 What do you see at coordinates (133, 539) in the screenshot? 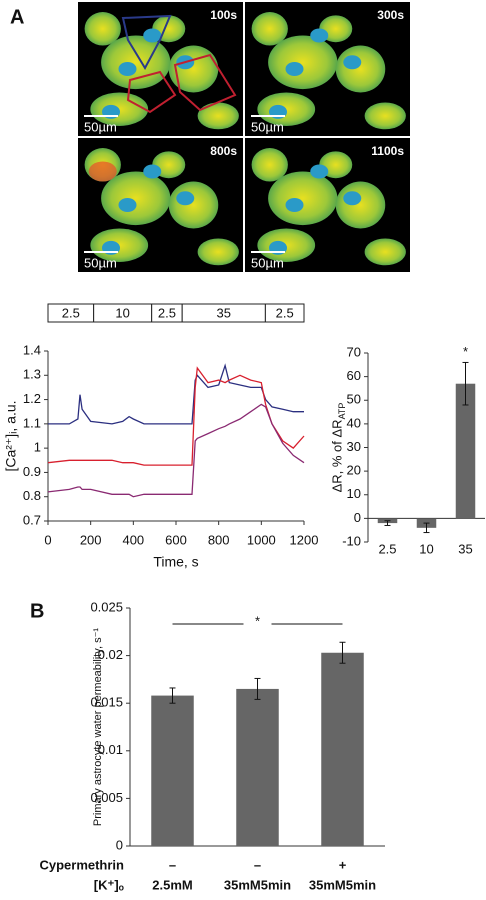
I see `x-tick-label: 400` at bounding box center [133, 539].